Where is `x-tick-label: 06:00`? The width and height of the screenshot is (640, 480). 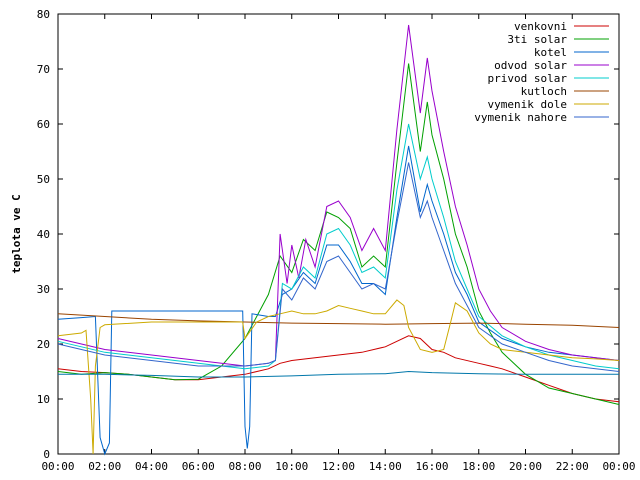
x-tick-label: 06:00 is located at coordinates (198, 466).